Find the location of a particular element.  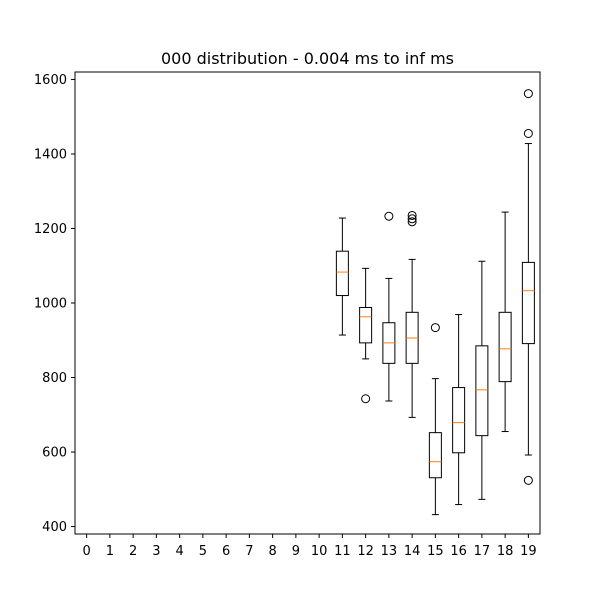

x-tick-label-3: 3 is located at coordinates (156, 551).